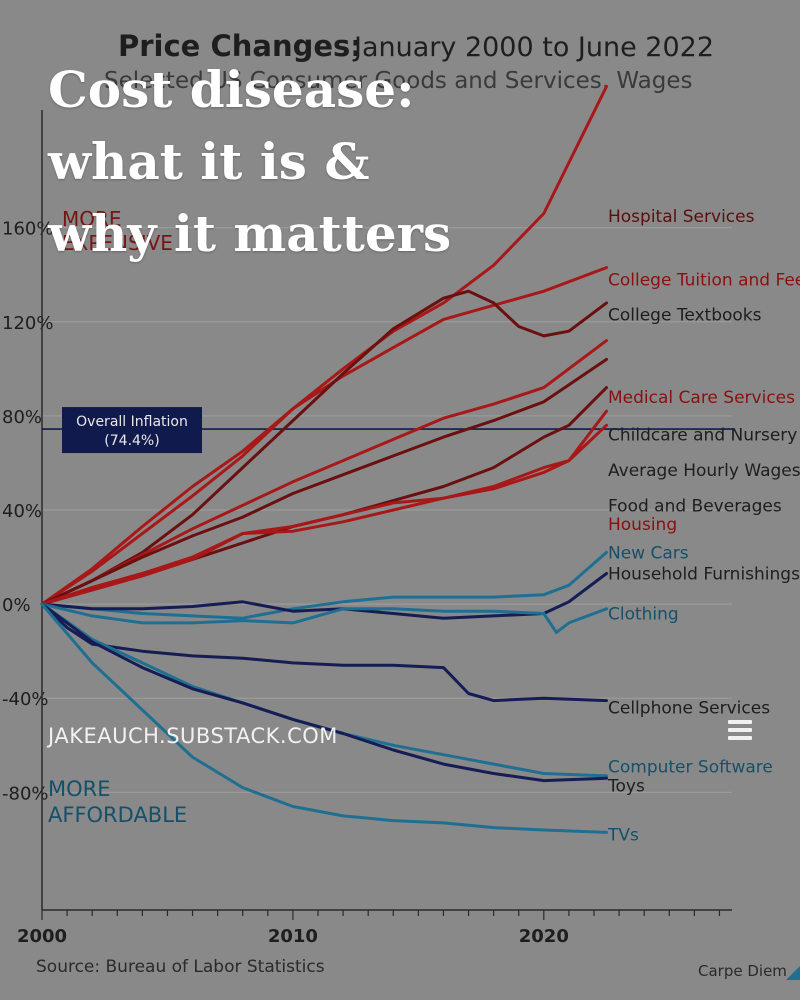 The height and width of the screenshot is (1000, 800). Describe the element at coordinates (25, 699) in the screenshot. I see `y-tick-label: -40%` at that location.